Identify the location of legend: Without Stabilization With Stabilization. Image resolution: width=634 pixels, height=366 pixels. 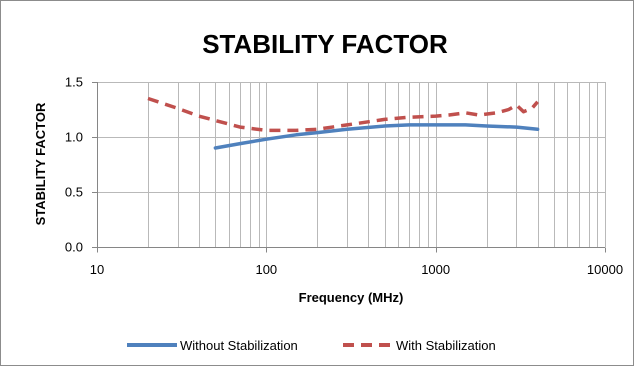
(311, 345).